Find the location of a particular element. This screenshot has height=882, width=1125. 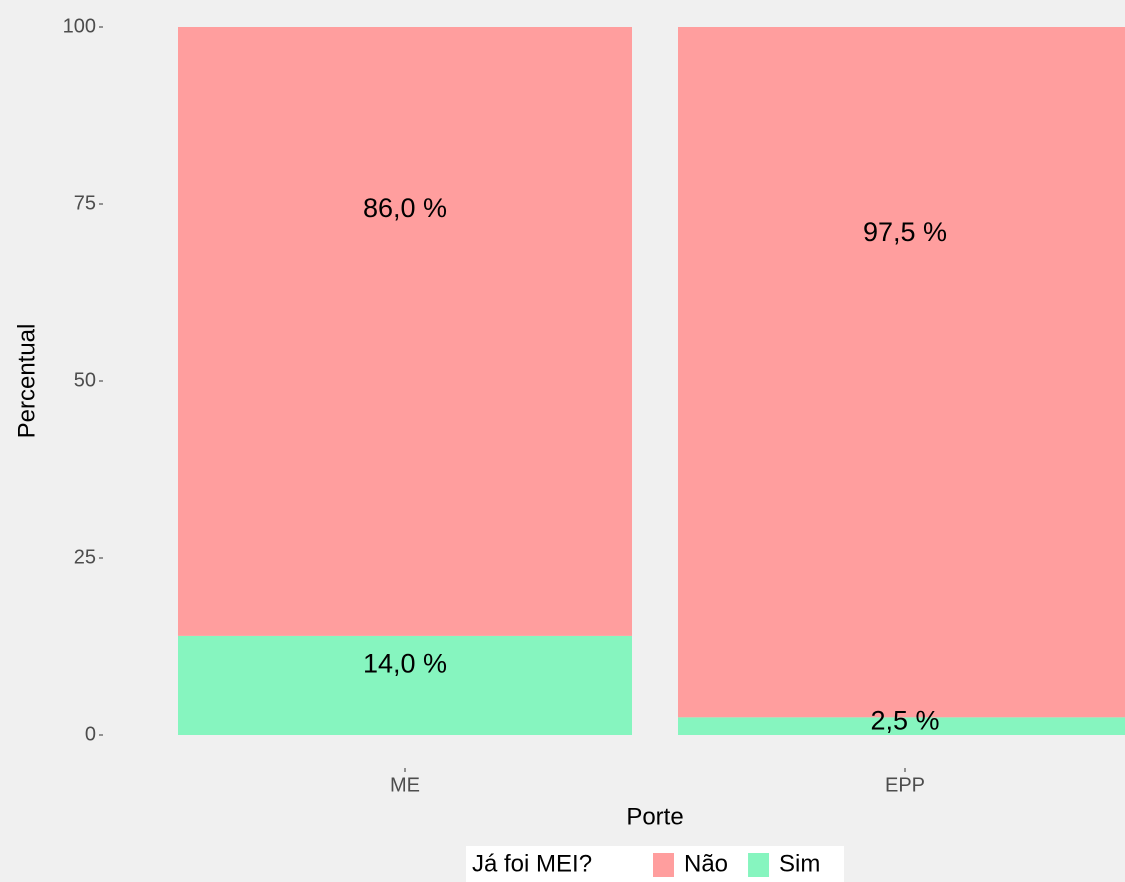

y-tick-label: 75 is located at coordinates (85, 203).